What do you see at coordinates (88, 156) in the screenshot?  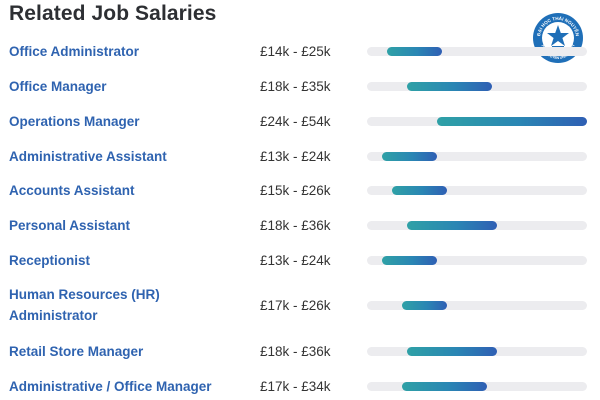 I see `job-link: Administrative Assistant` at bounding box center [88, 156].